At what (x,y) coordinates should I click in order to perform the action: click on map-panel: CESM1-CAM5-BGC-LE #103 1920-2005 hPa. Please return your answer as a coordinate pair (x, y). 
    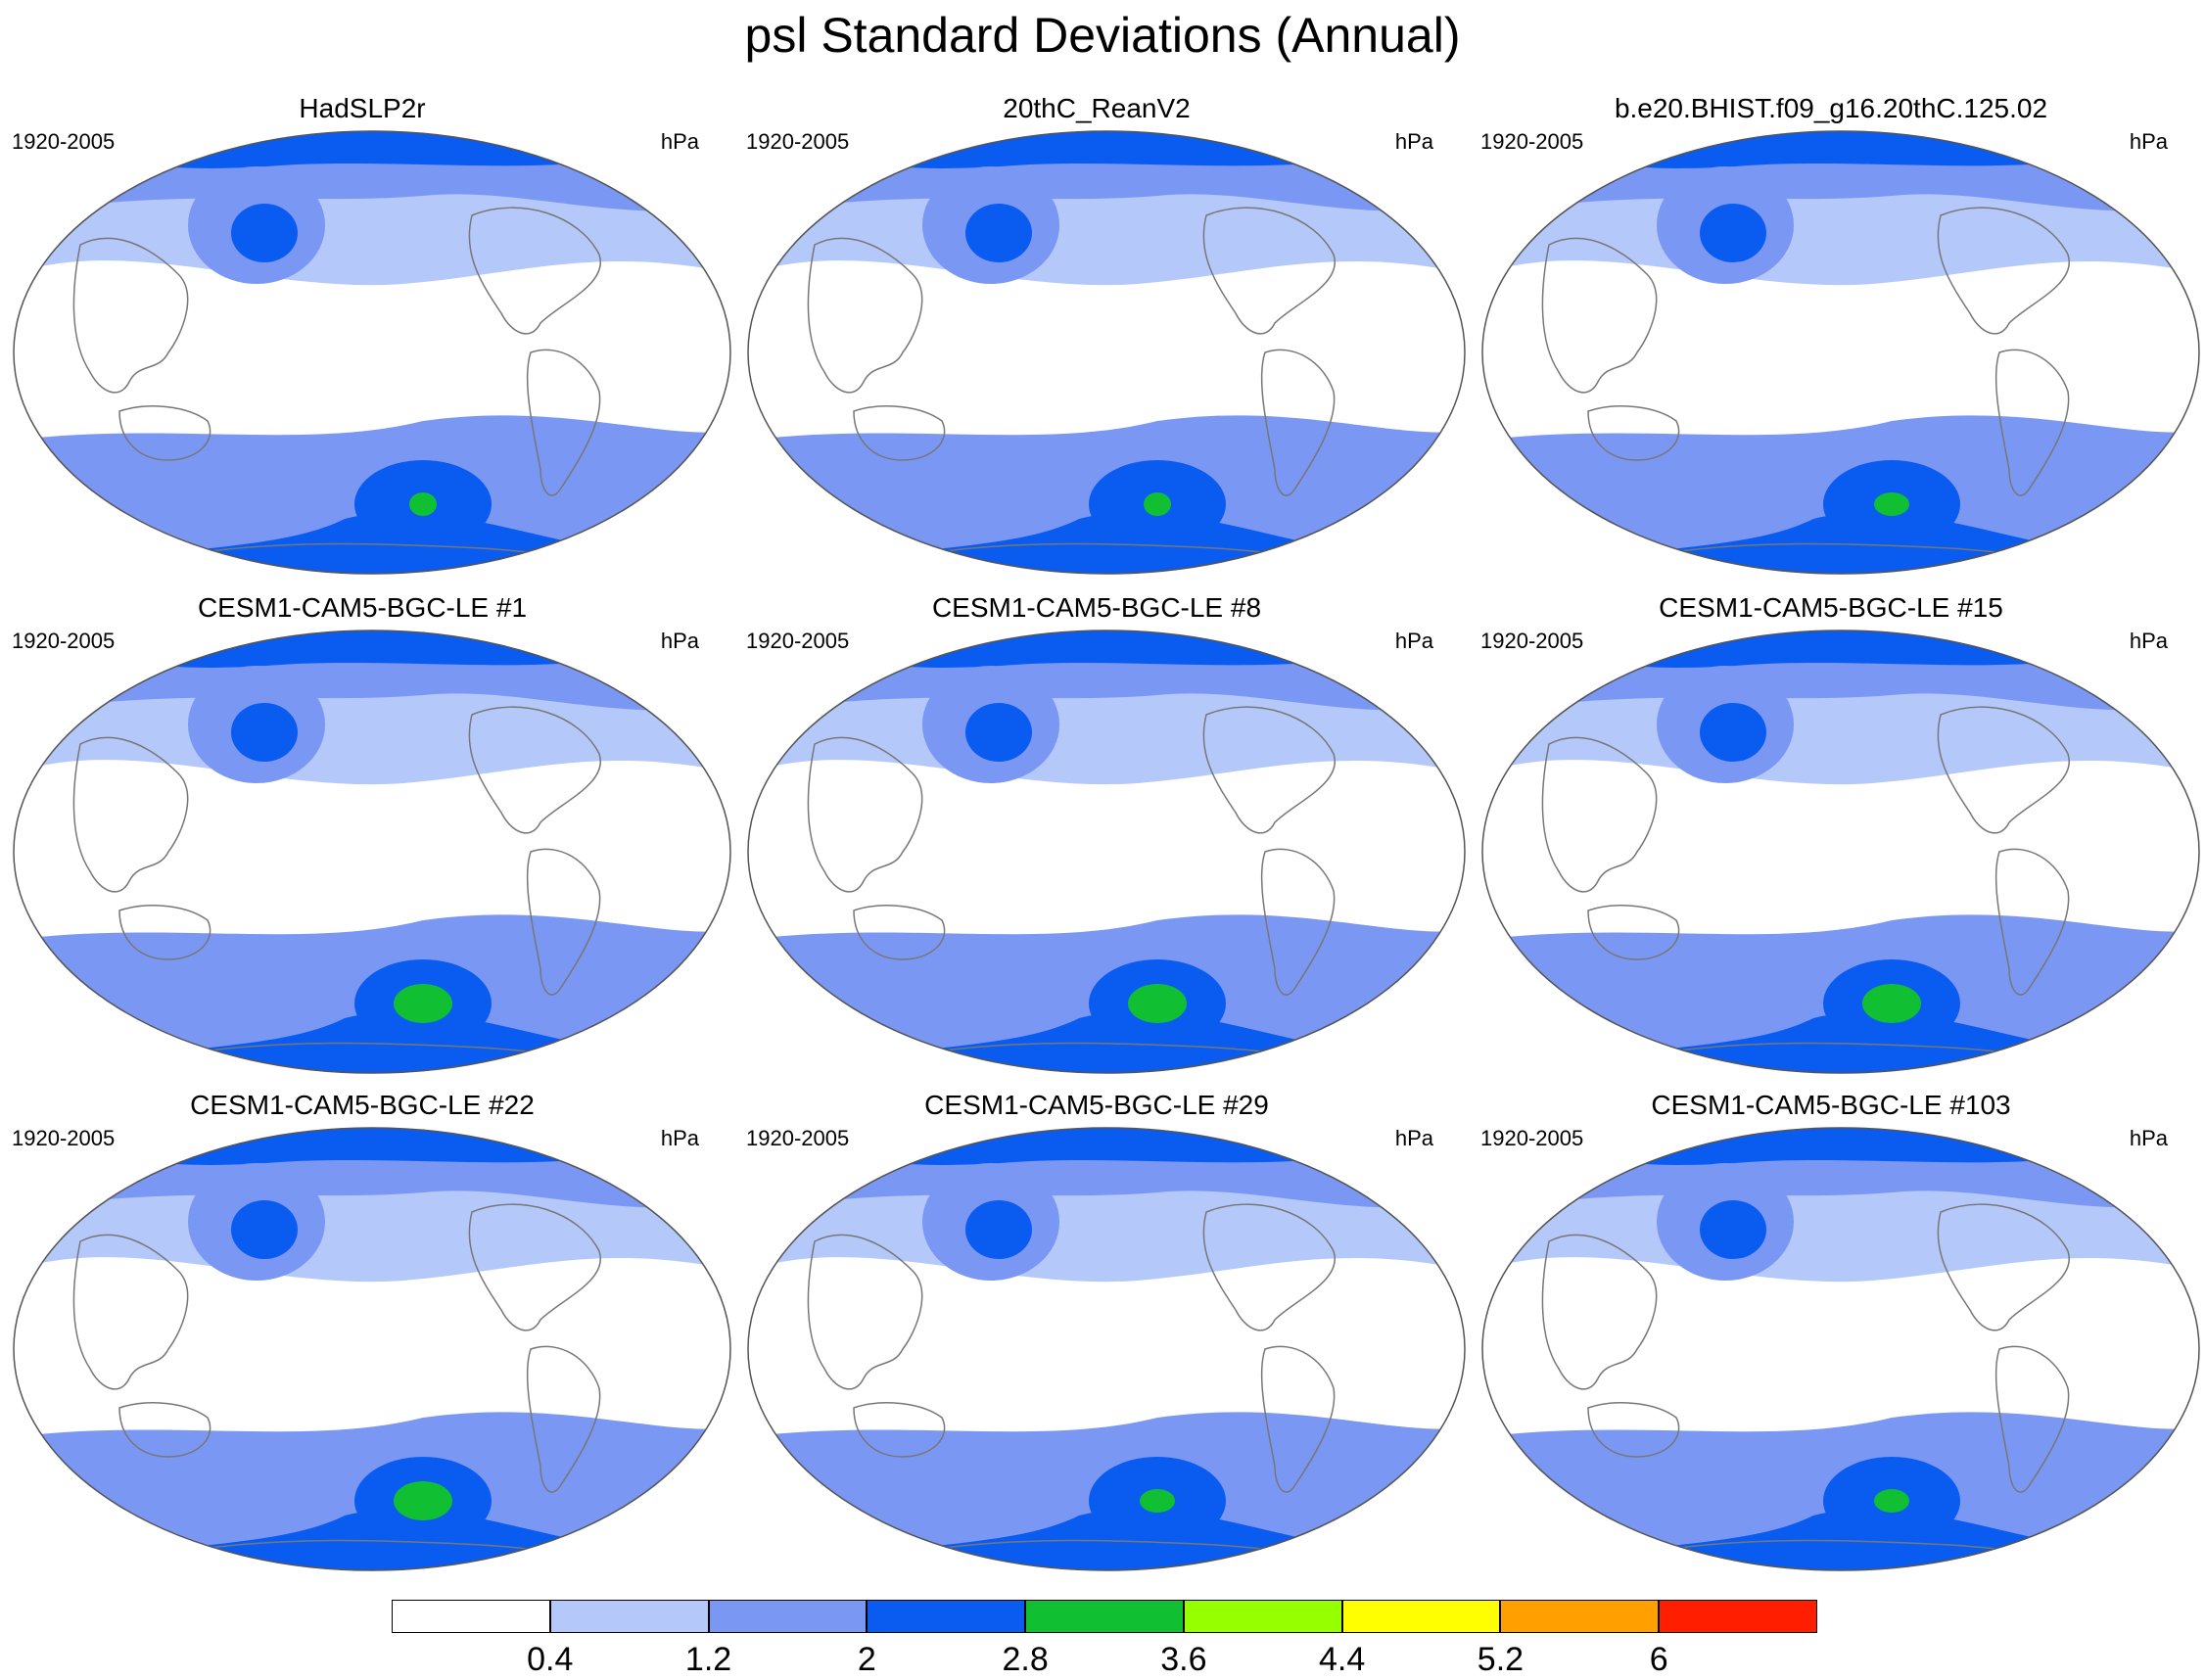
    Looking at the image, I should click on (1835, 1333).